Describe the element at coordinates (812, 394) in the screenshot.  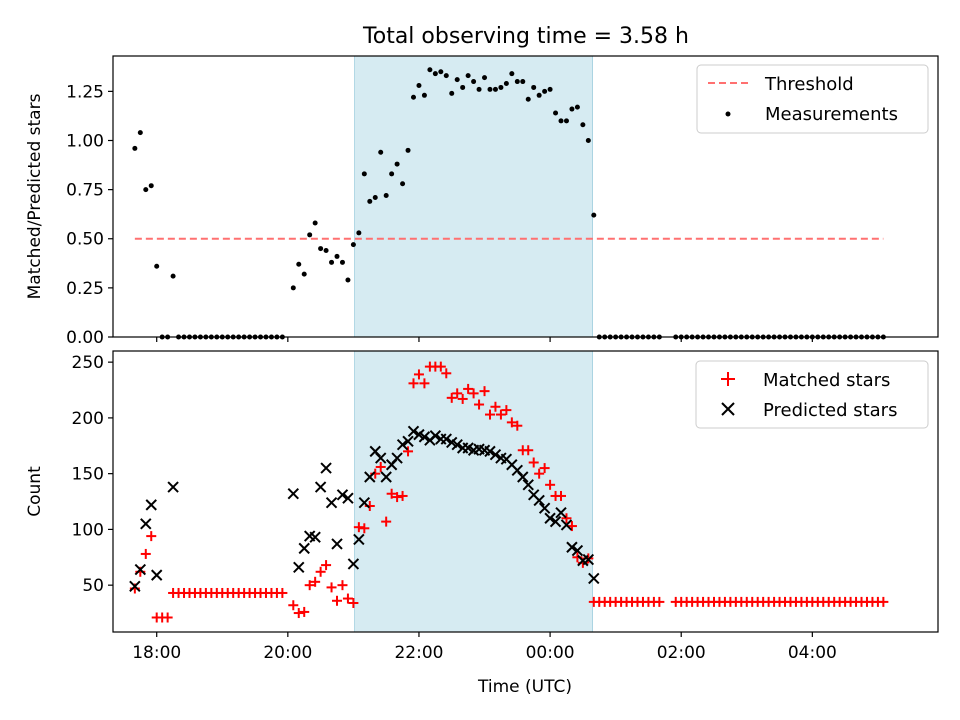
I see `bottom-legend-box` at that location.